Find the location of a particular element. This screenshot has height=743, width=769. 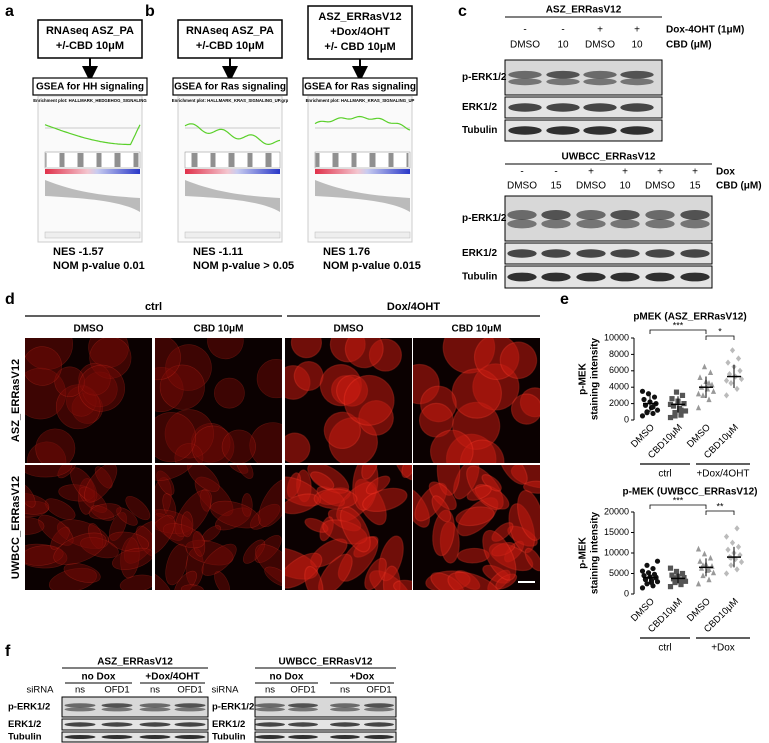

stat-text: NES -1.11 is located at coordinates (218, 252).